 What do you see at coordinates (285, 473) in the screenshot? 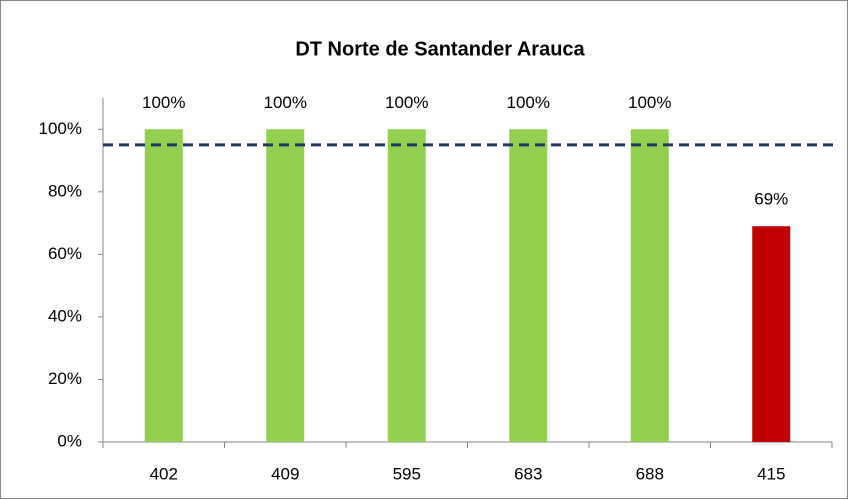
I see `x-tick-label: 409` at bounding box center [285, 473].